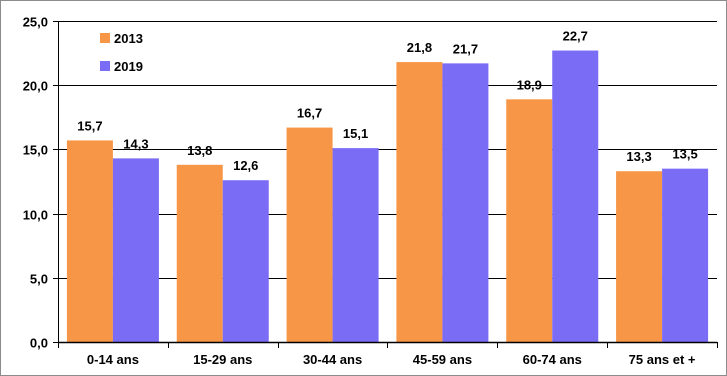 This screenshot has height=376, width=727. I want to click on x-tick-label-2: 30-44 ans, so click(332, 359).